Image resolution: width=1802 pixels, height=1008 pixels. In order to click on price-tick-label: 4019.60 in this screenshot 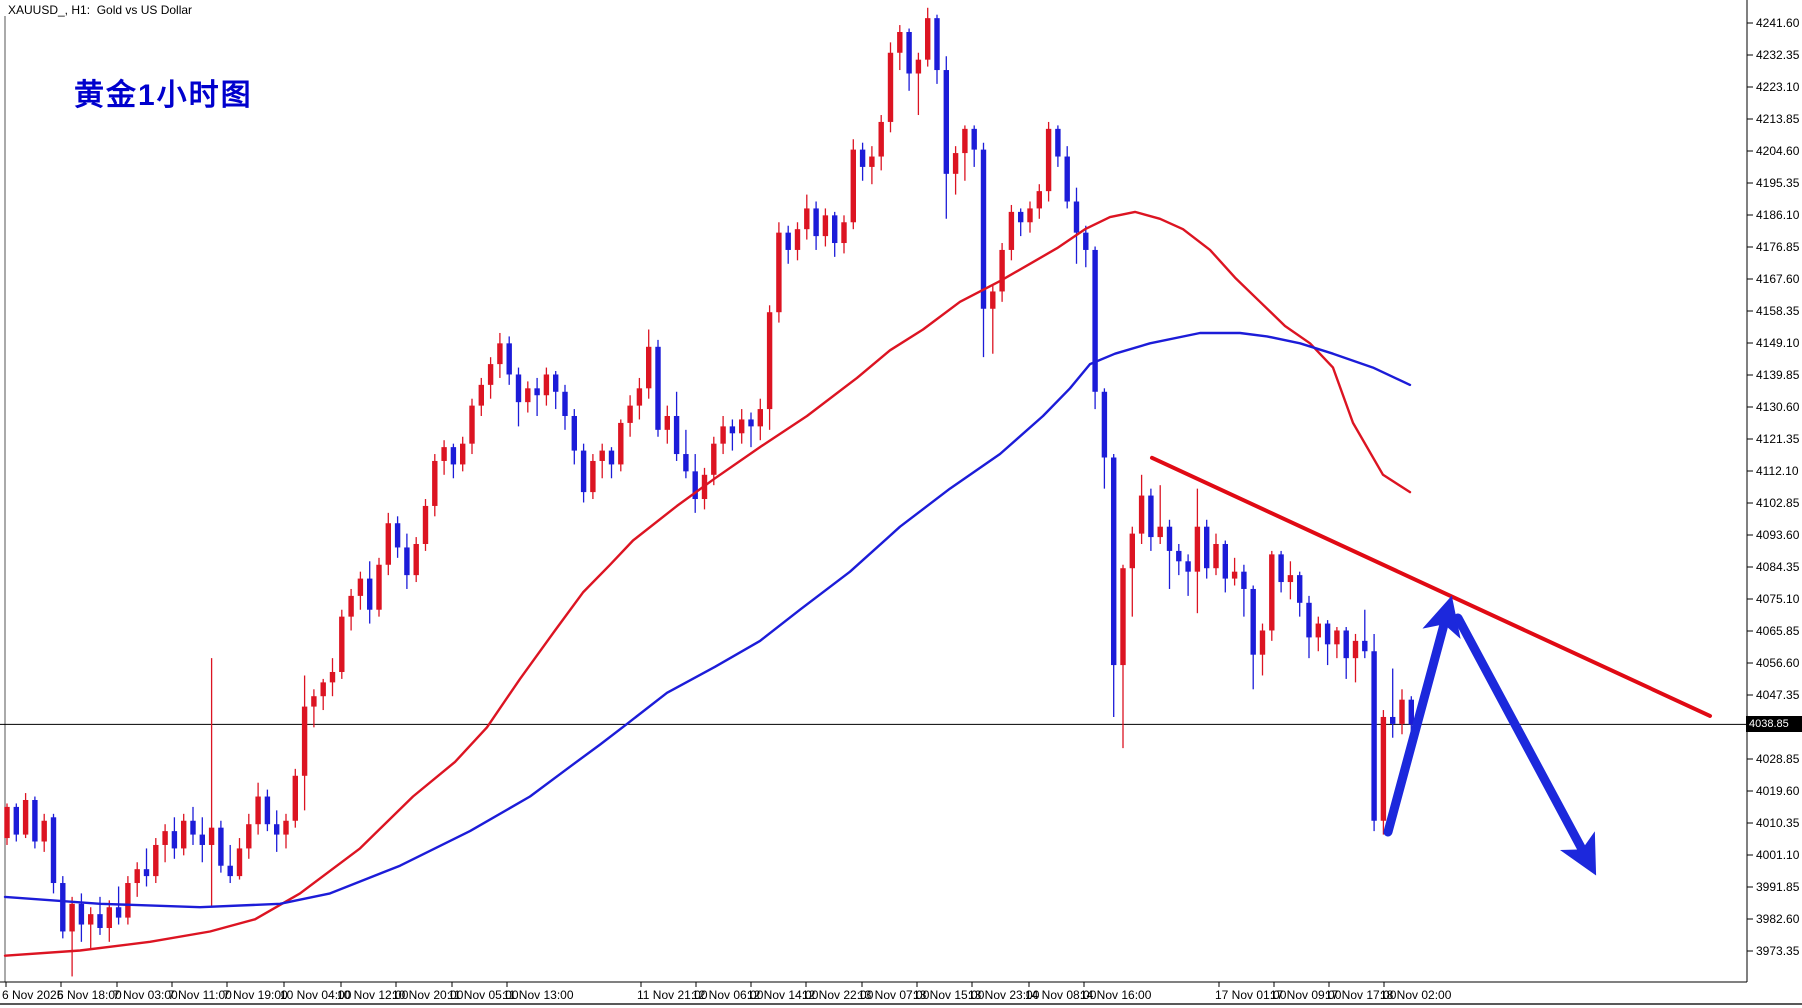, I will do `click(1778, 791)`.